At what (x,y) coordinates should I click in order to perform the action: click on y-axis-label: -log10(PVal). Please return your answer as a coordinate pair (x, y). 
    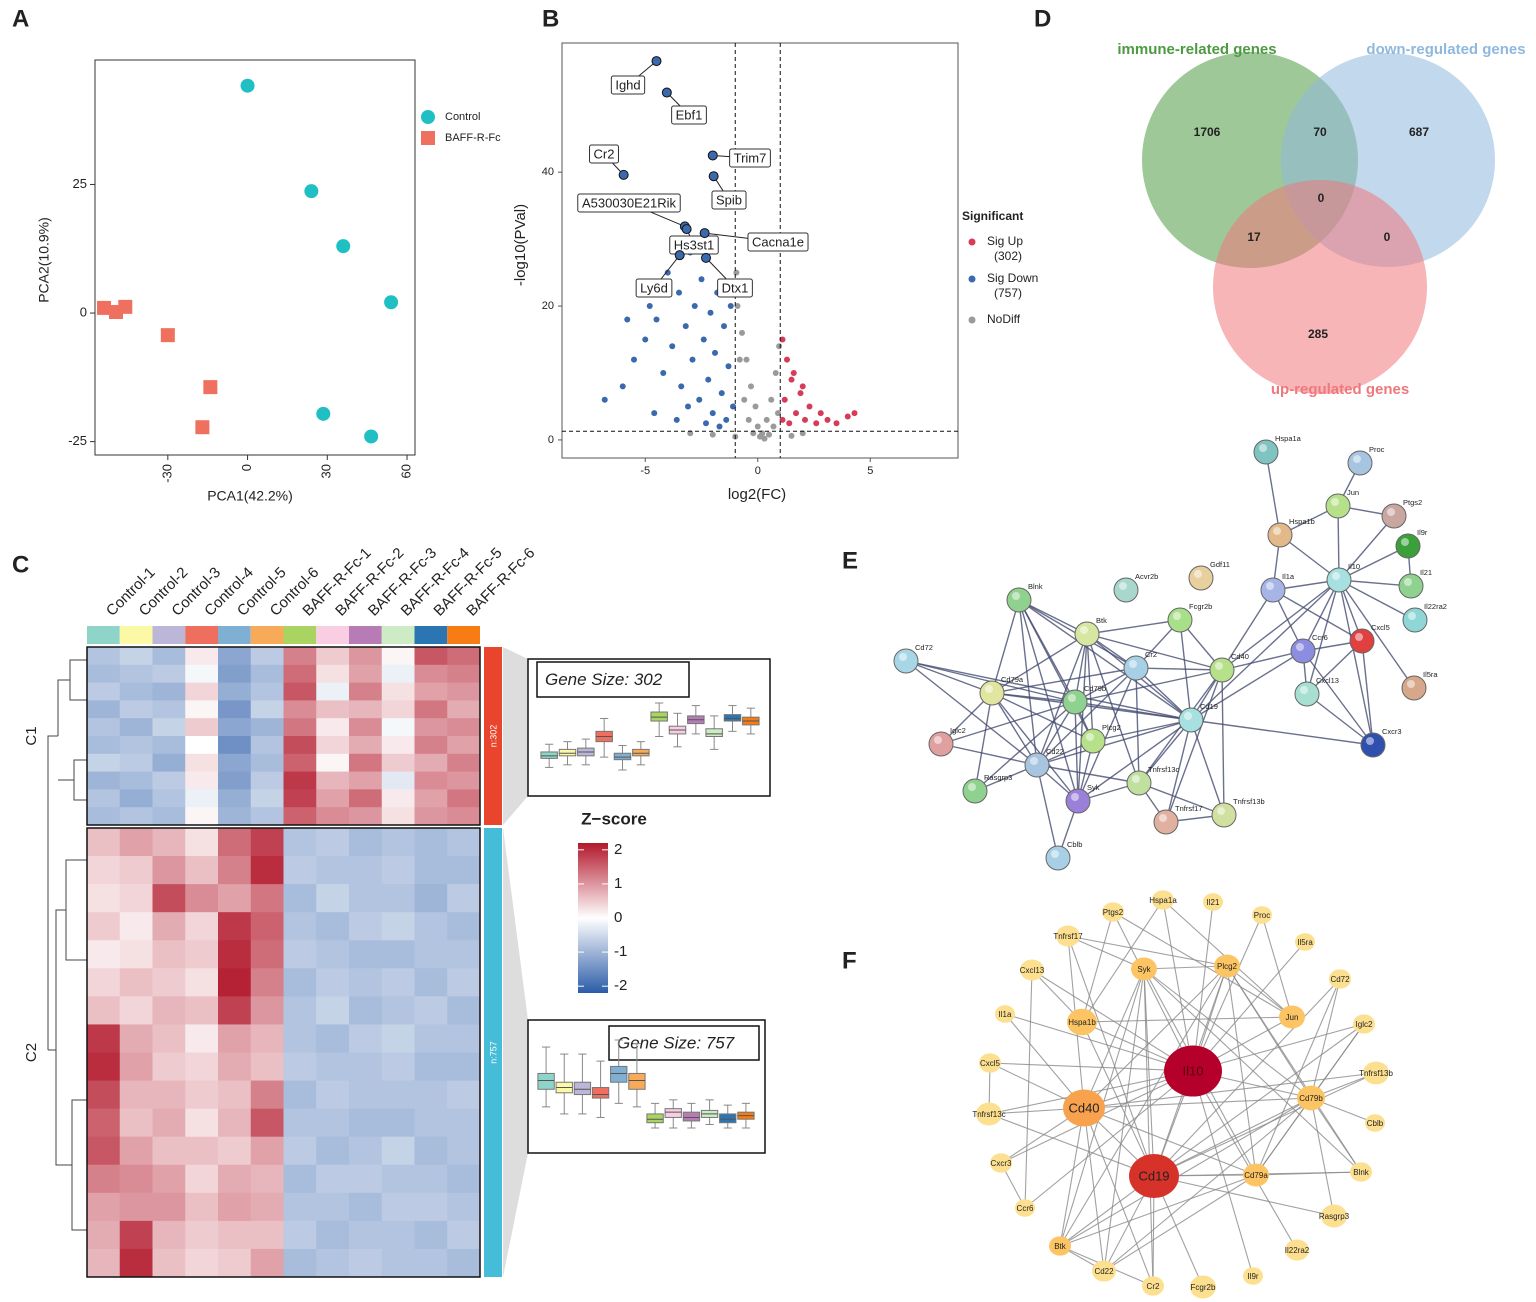
    Looking at the image, I should click on (520, 245).